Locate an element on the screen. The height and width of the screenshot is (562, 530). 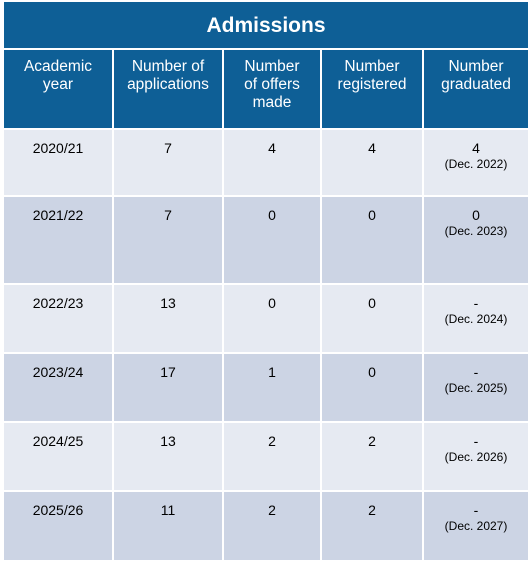
graduation-date: (Dec. 2025) is located at coordinates (476, 388).